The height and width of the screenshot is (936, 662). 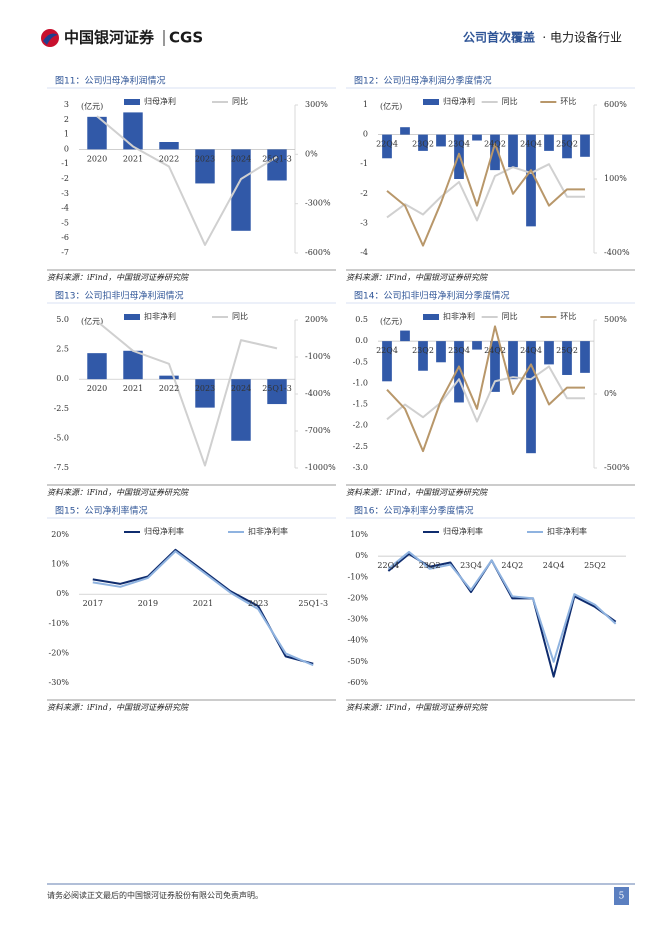 I want to click on legend-label: 扣非净利, so click(x=459, y=316).